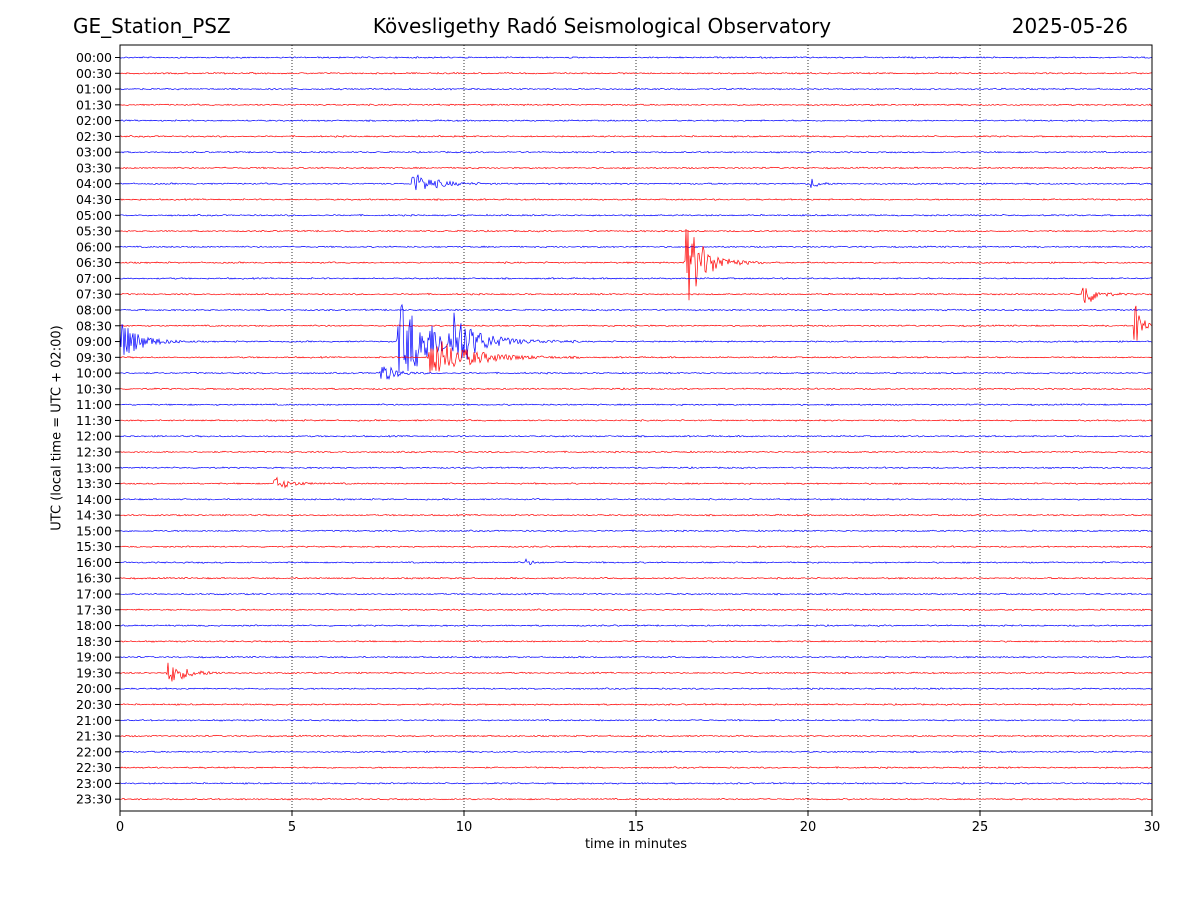  I want to click on y-tick-label: 22:30, so click(94, 767).